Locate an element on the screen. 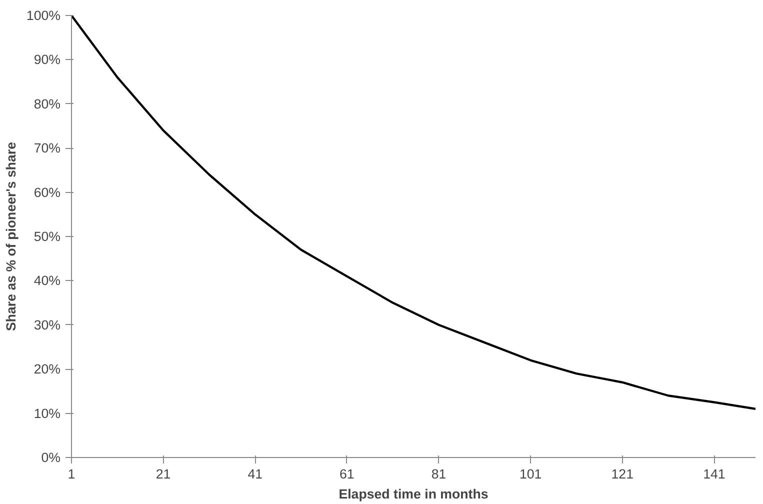 This screenshot has width=763, height=504. y-tick-label: 100% is located at coordinates (43, 15).